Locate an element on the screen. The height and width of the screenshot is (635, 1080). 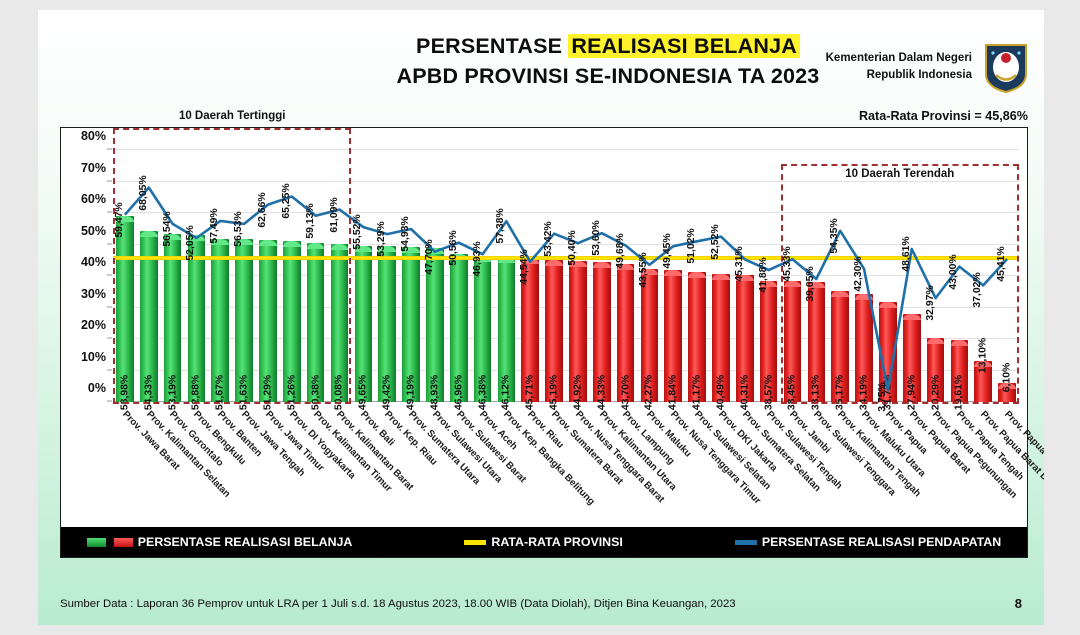
y-axis-label: 40% is located at coordinates (93, 262).